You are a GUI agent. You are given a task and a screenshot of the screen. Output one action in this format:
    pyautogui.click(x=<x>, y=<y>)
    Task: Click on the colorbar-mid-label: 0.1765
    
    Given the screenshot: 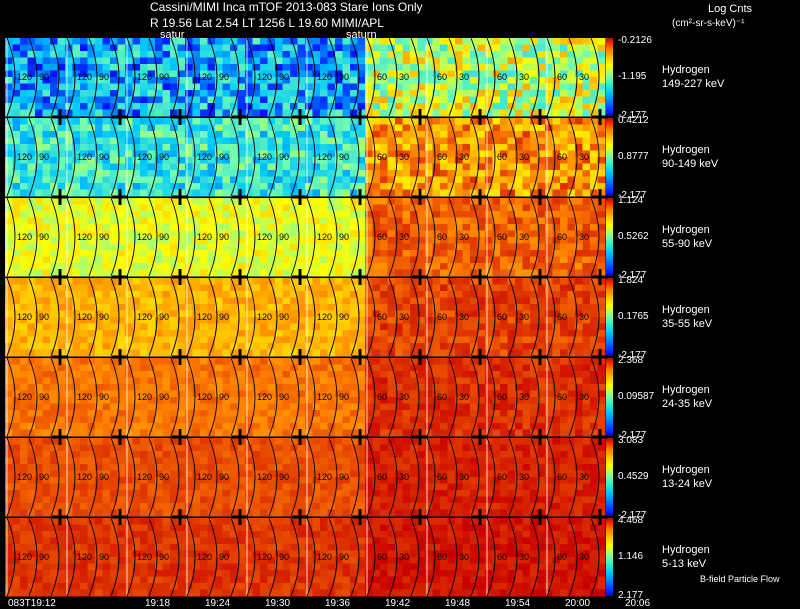 What is the action you would take?
    pyautogui.click(x=633, y=316)
    